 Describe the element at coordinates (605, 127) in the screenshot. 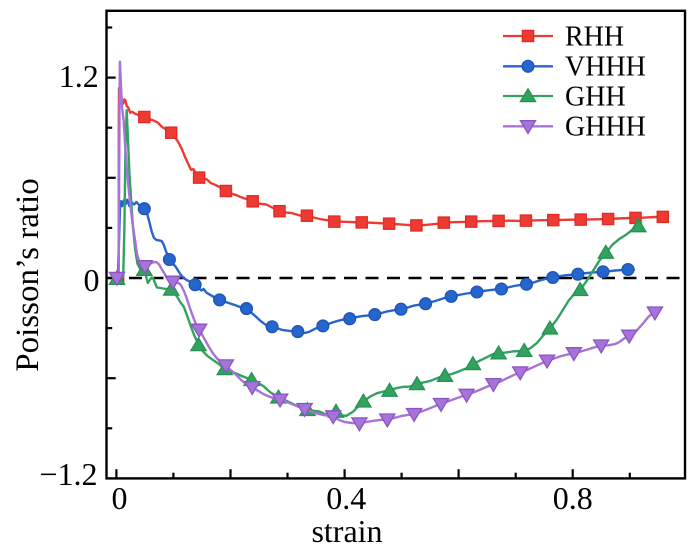

I see `svg-text: GHHH` at that location.